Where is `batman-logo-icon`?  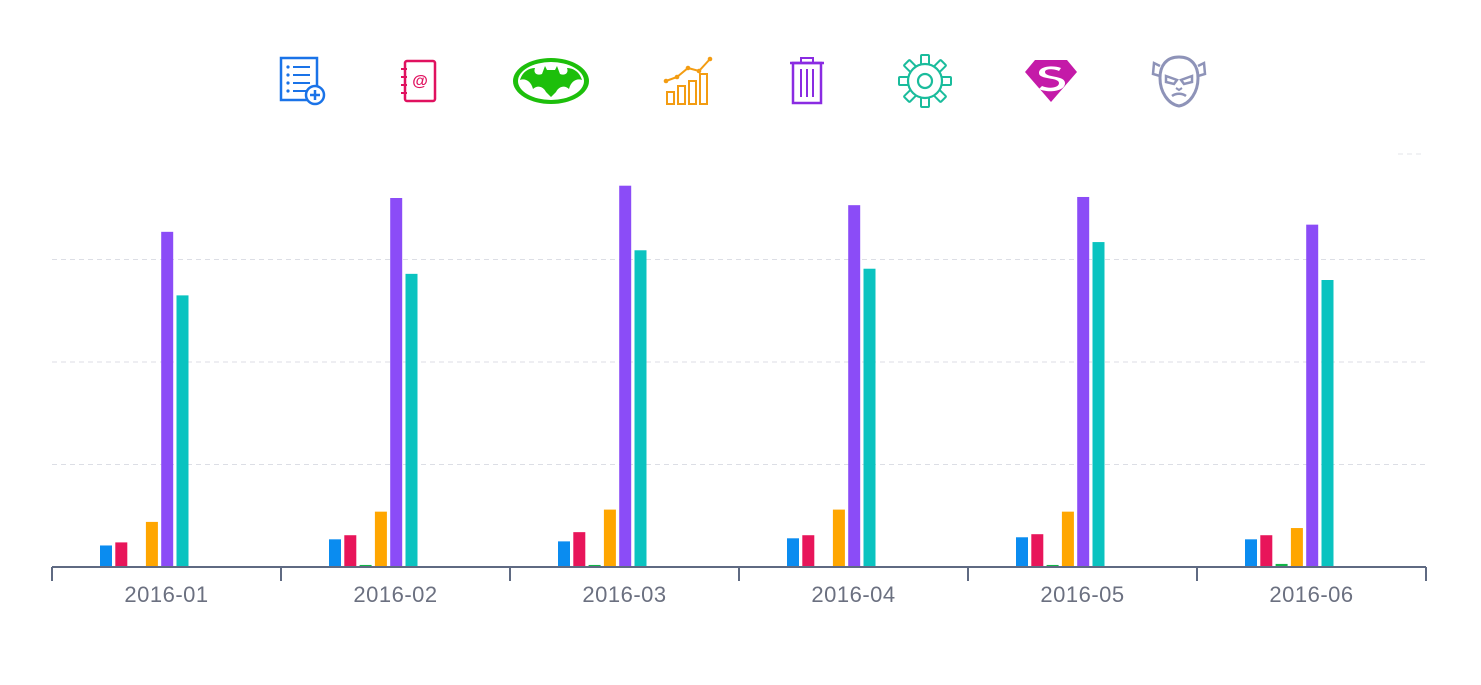 batman-logo-icon is located at coordinates (551, 81).